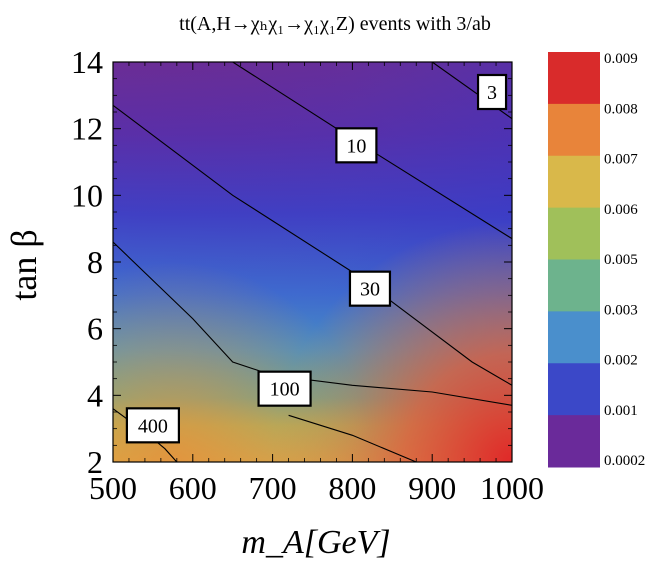 This screenshot has height=563, width=658. Describe the element at coordinates (95, 262) in the screenshot. I see `y-tick-label-3: 8` at that location.